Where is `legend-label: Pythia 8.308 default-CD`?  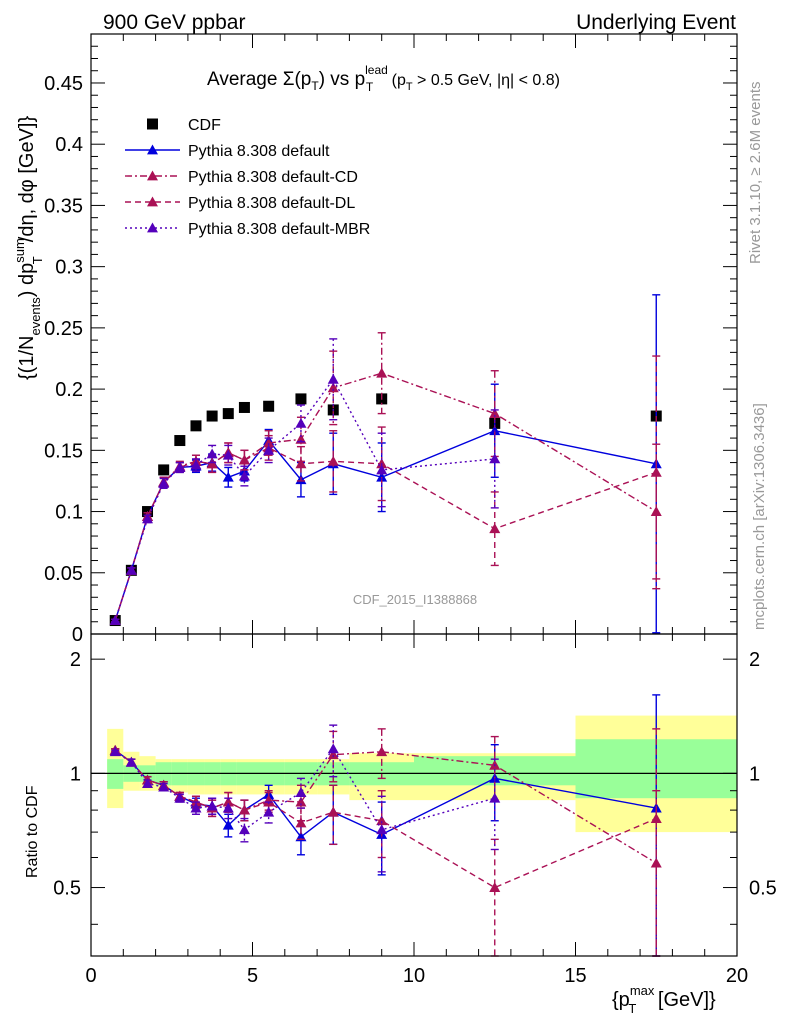
legend-label: Pythia 8.308 default-CD is located at coordinates (273, 177).